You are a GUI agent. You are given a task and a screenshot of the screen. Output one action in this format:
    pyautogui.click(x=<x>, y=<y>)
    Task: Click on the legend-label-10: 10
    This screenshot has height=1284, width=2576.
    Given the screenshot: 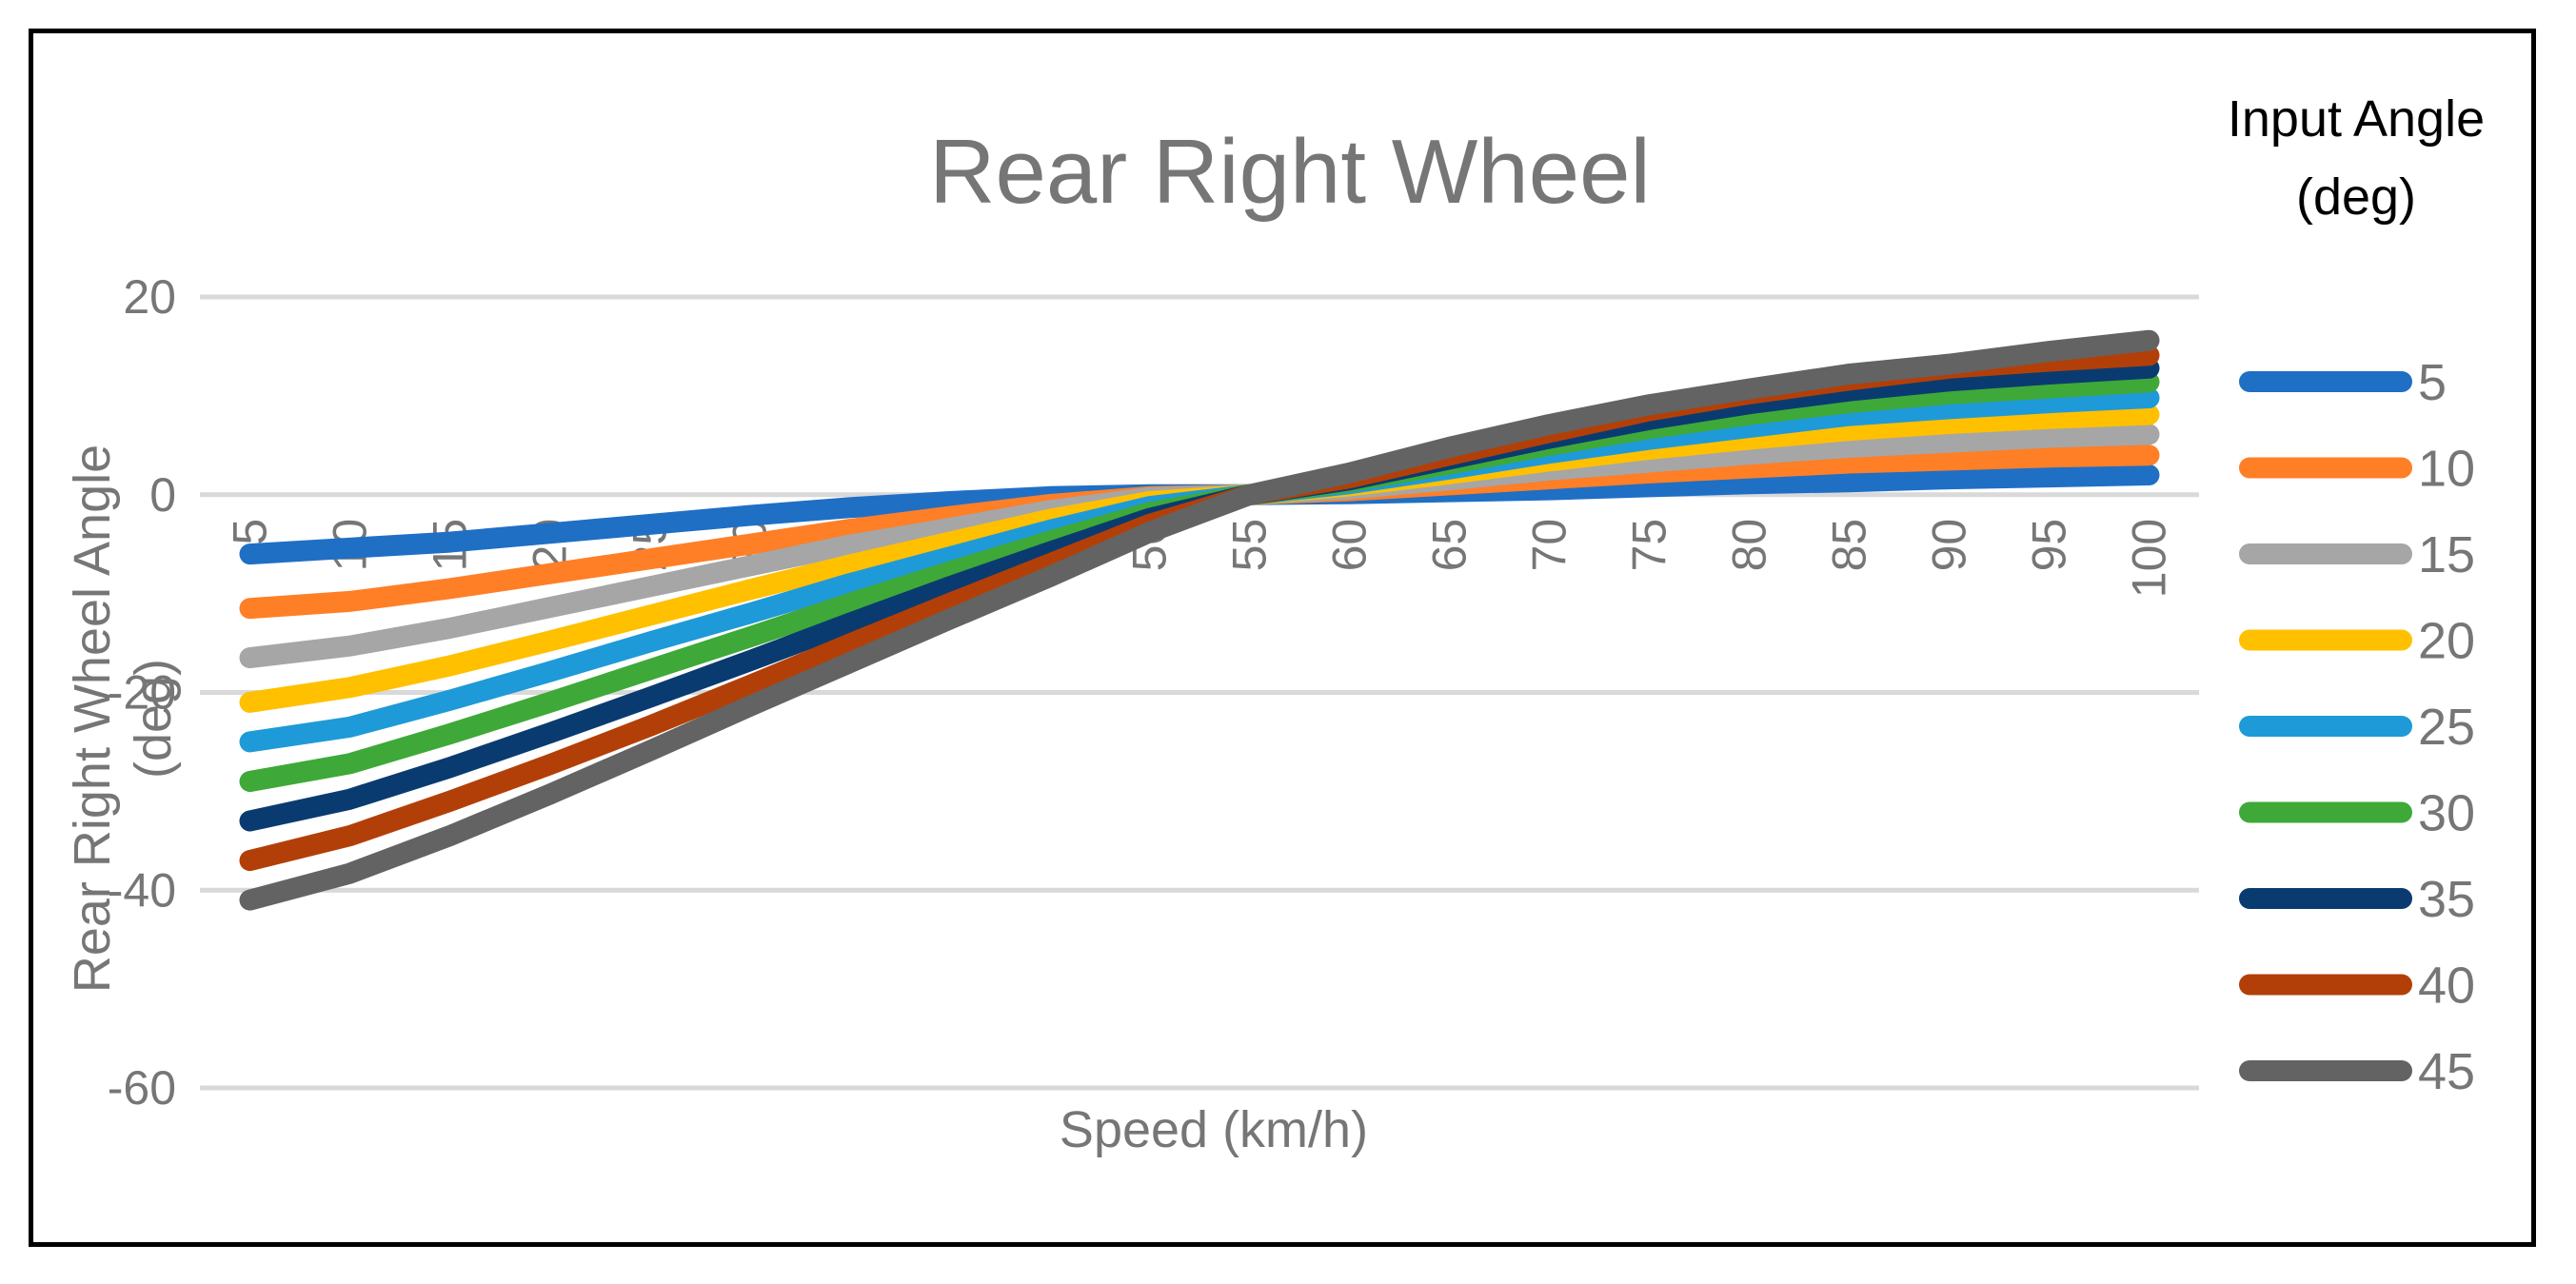 What is the action you would take?
    pyautogui.click(x=2446, y=469)
    